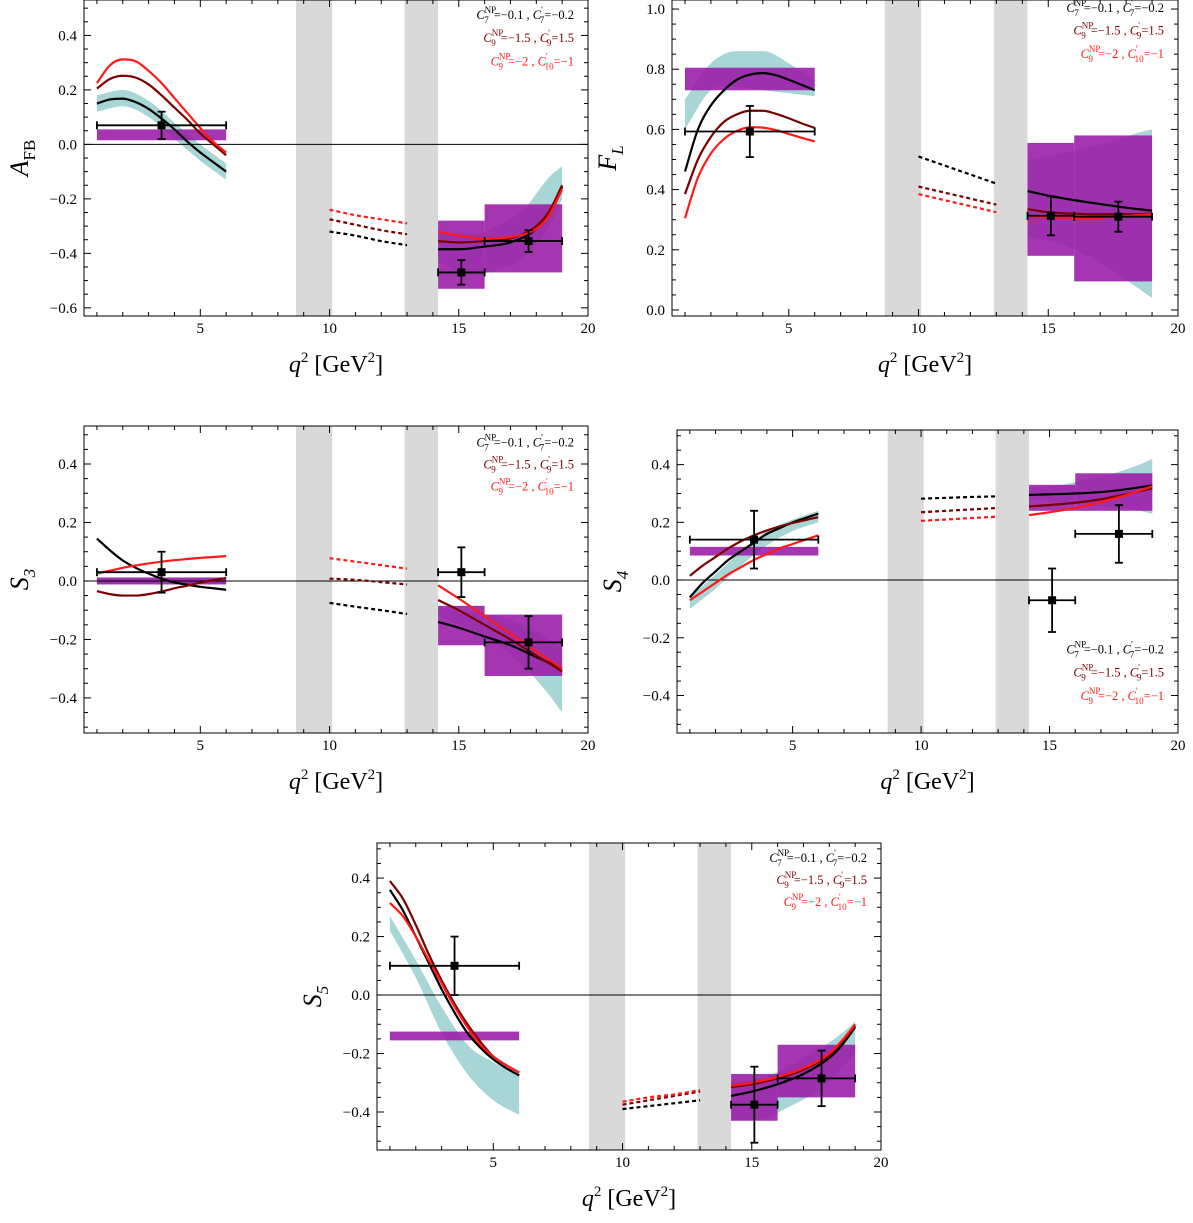 Image resolution: width=1193 pixels, height=1223 pixels. What do you see at coordinates (64, 309) in the screenshot?
I see `y-tick-label: −0.6` at bounding box center [64, 309].